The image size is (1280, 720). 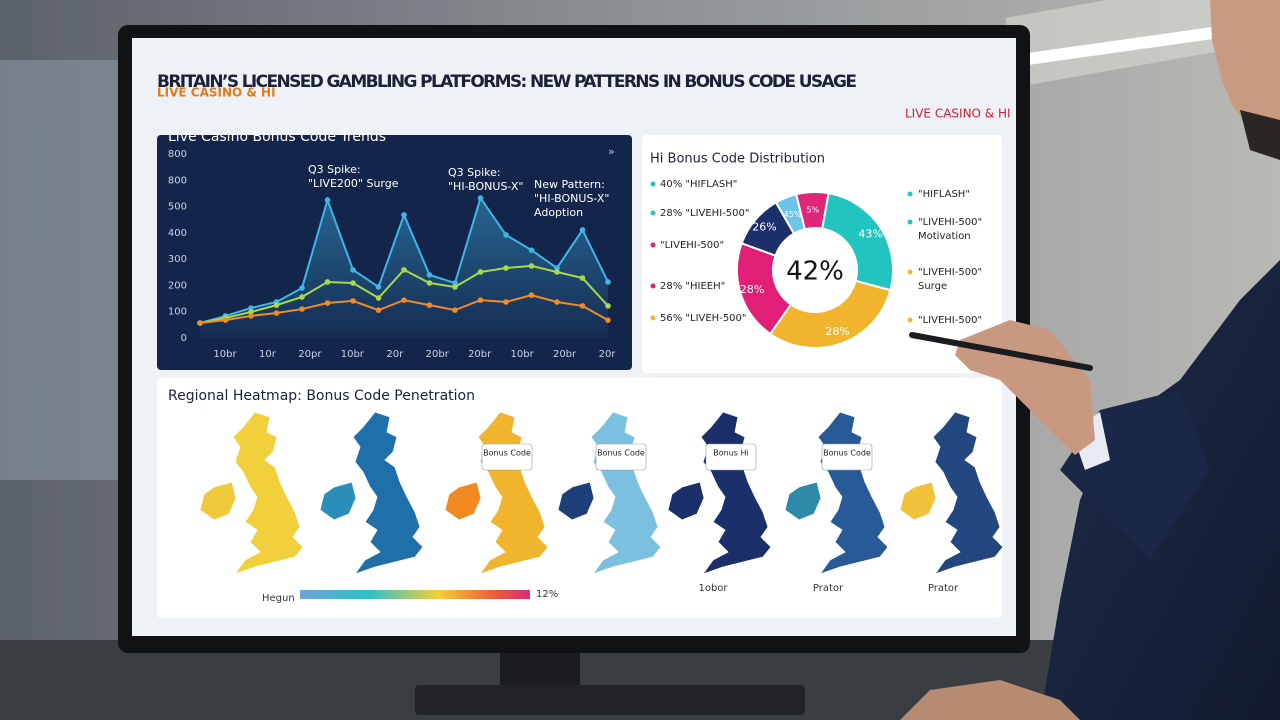 What do you see at coordinates (698, 184) in the screenshot?
I see `legend-entry: 40% "HIFLASH"` at bounding box center [698, 184].